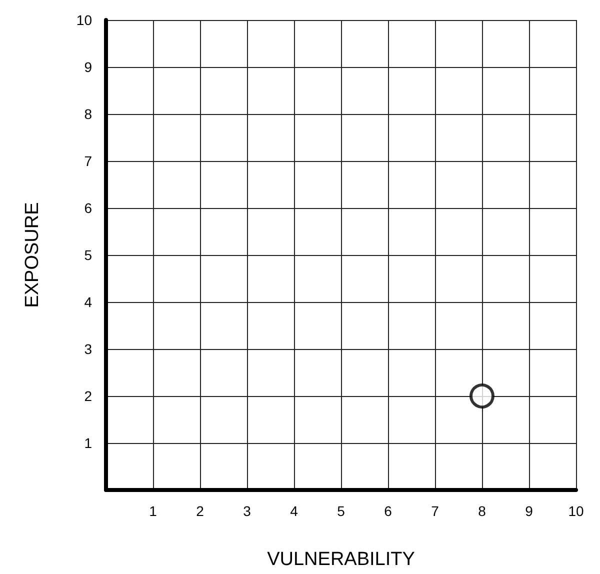  I want to click on x-tick-label: 9, so click(529, 511).